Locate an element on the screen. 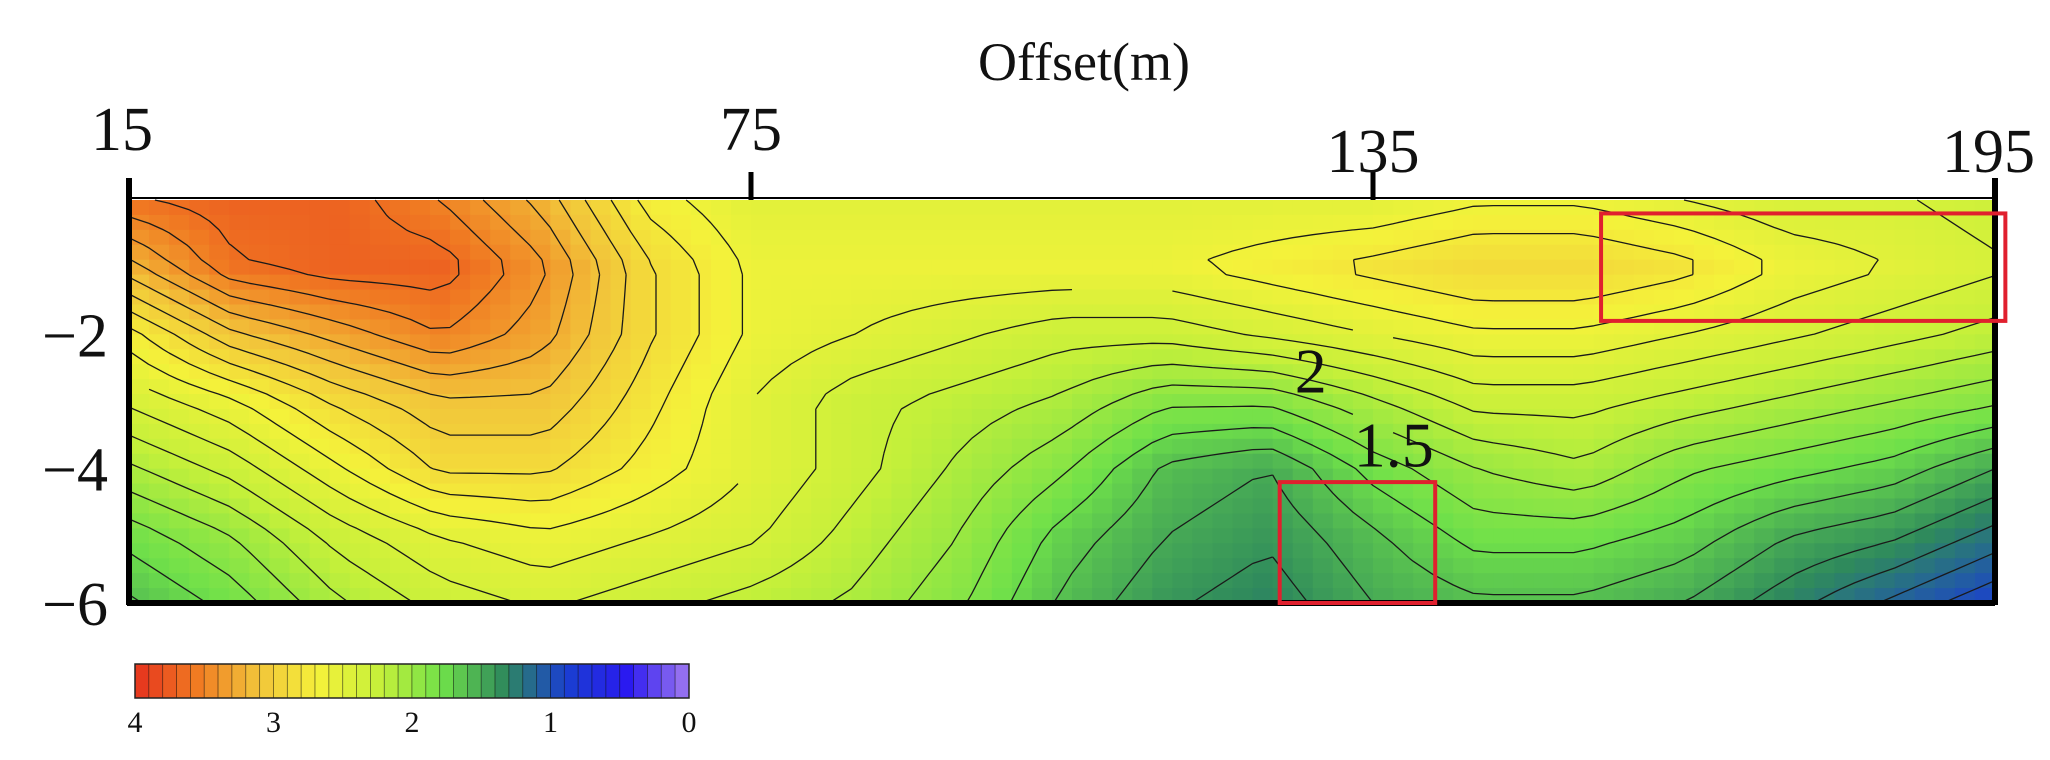 The width and height of the screenshot is (2050, 760). contour-line is located at coordinates (377, 317).